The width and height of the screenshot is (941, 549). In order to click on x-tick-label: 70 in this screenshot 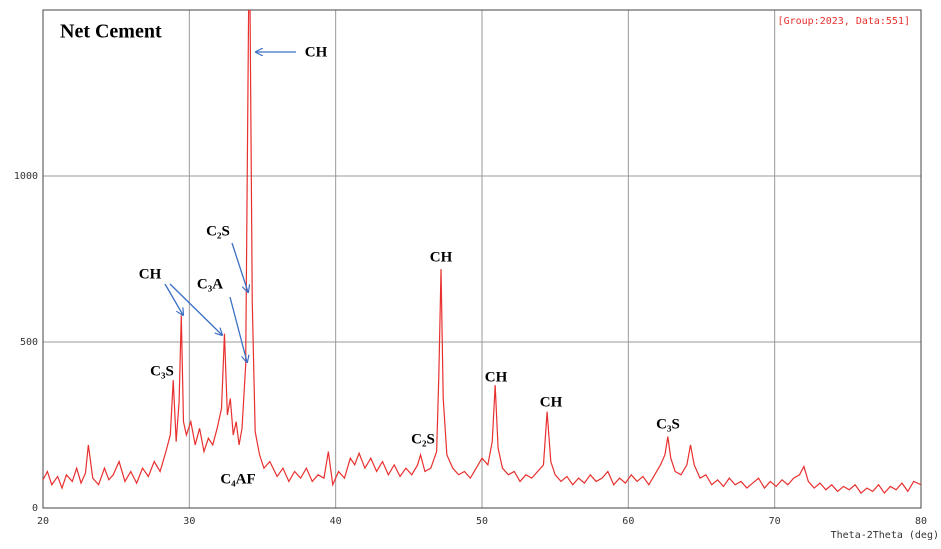, I will do `click(775, 521)`.